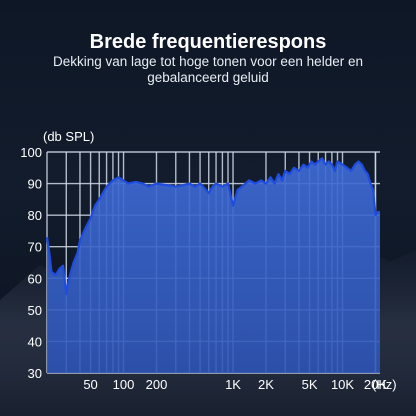 This screenshot has height=416, width=416. I want to click on y-tick-label: 40, so click(35, 341).